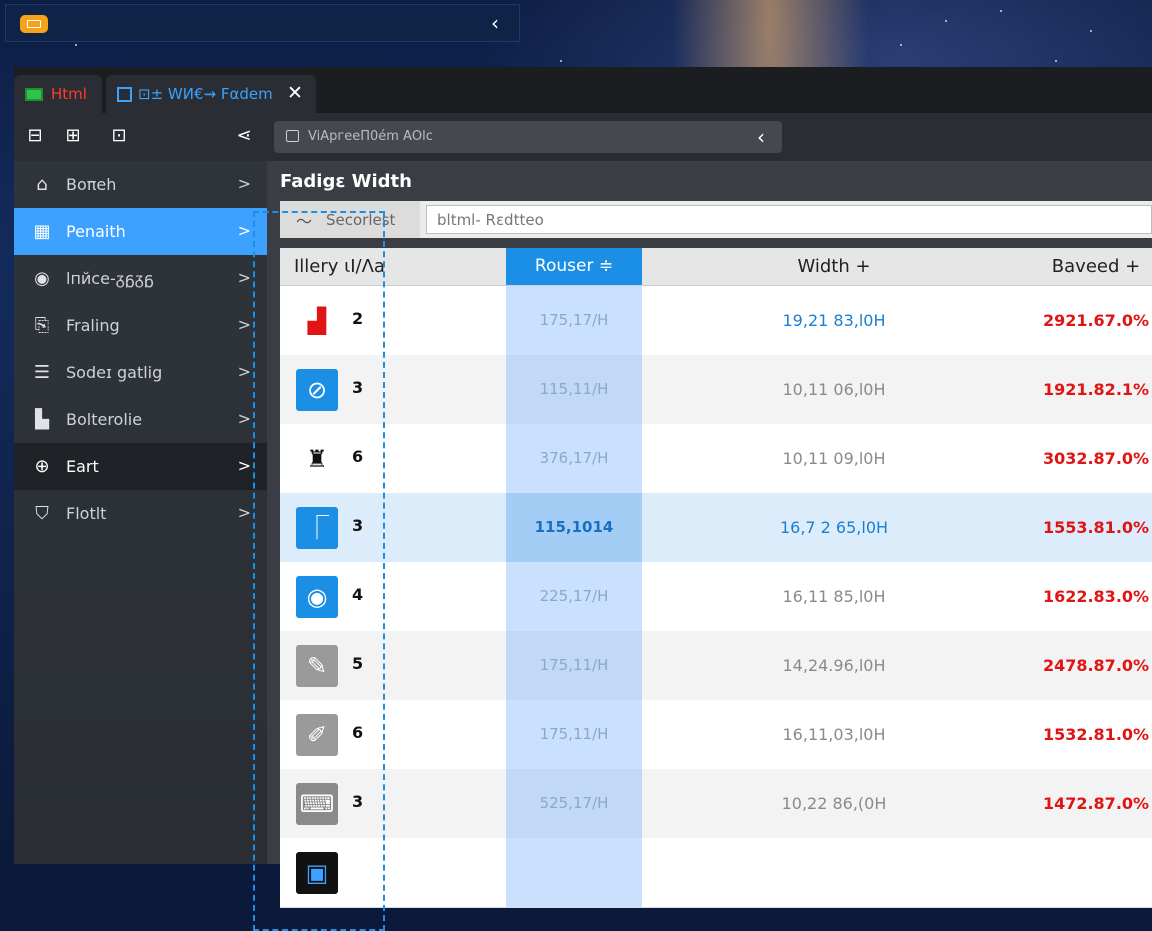 The width and height of the screenshot is (1152, 931). What do you see at coordinates (574, 803) in the screenshot?
I see `cell-router: 525,17/H` at bounding box center [574, 803].